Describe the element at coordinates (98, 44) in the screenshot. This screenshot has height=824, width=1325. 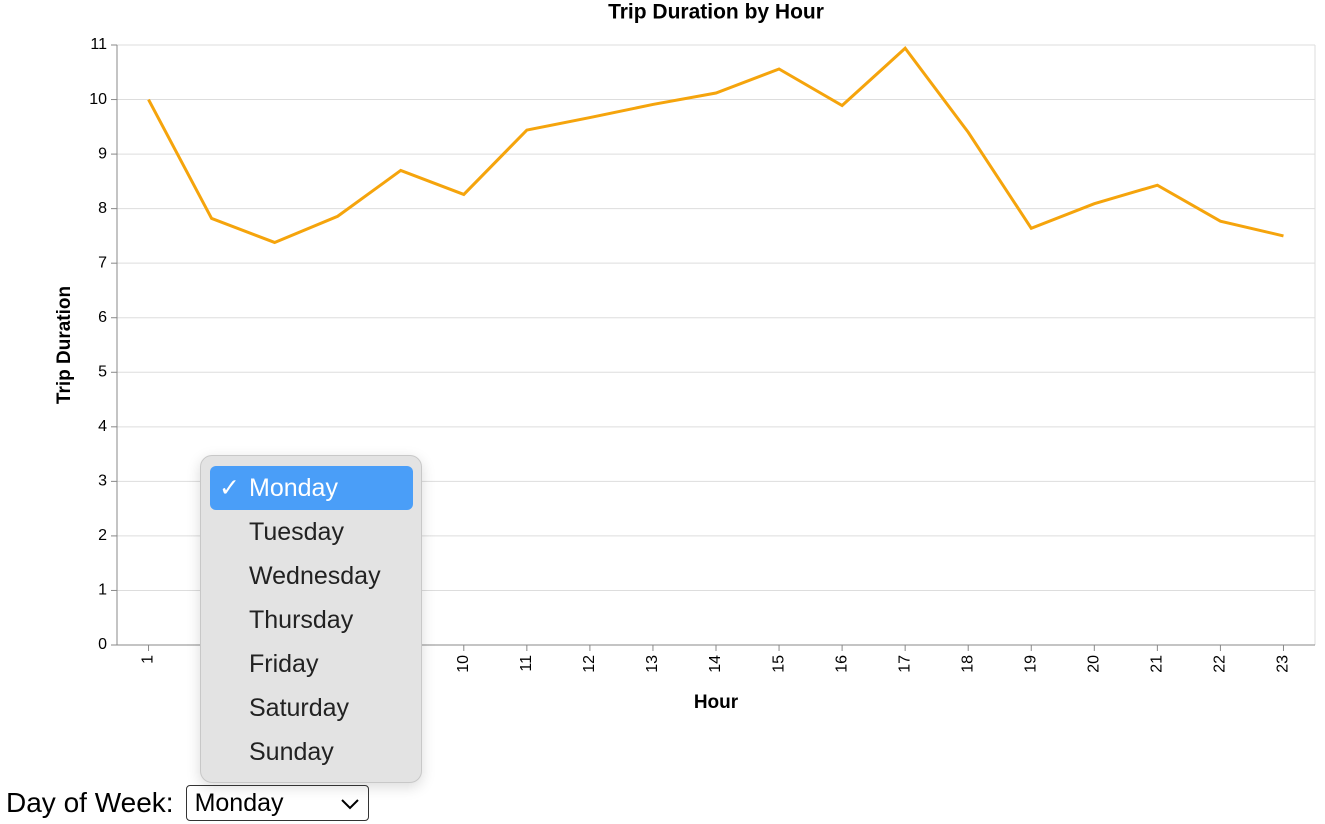
I see `y-tick-label: 11` at that location.